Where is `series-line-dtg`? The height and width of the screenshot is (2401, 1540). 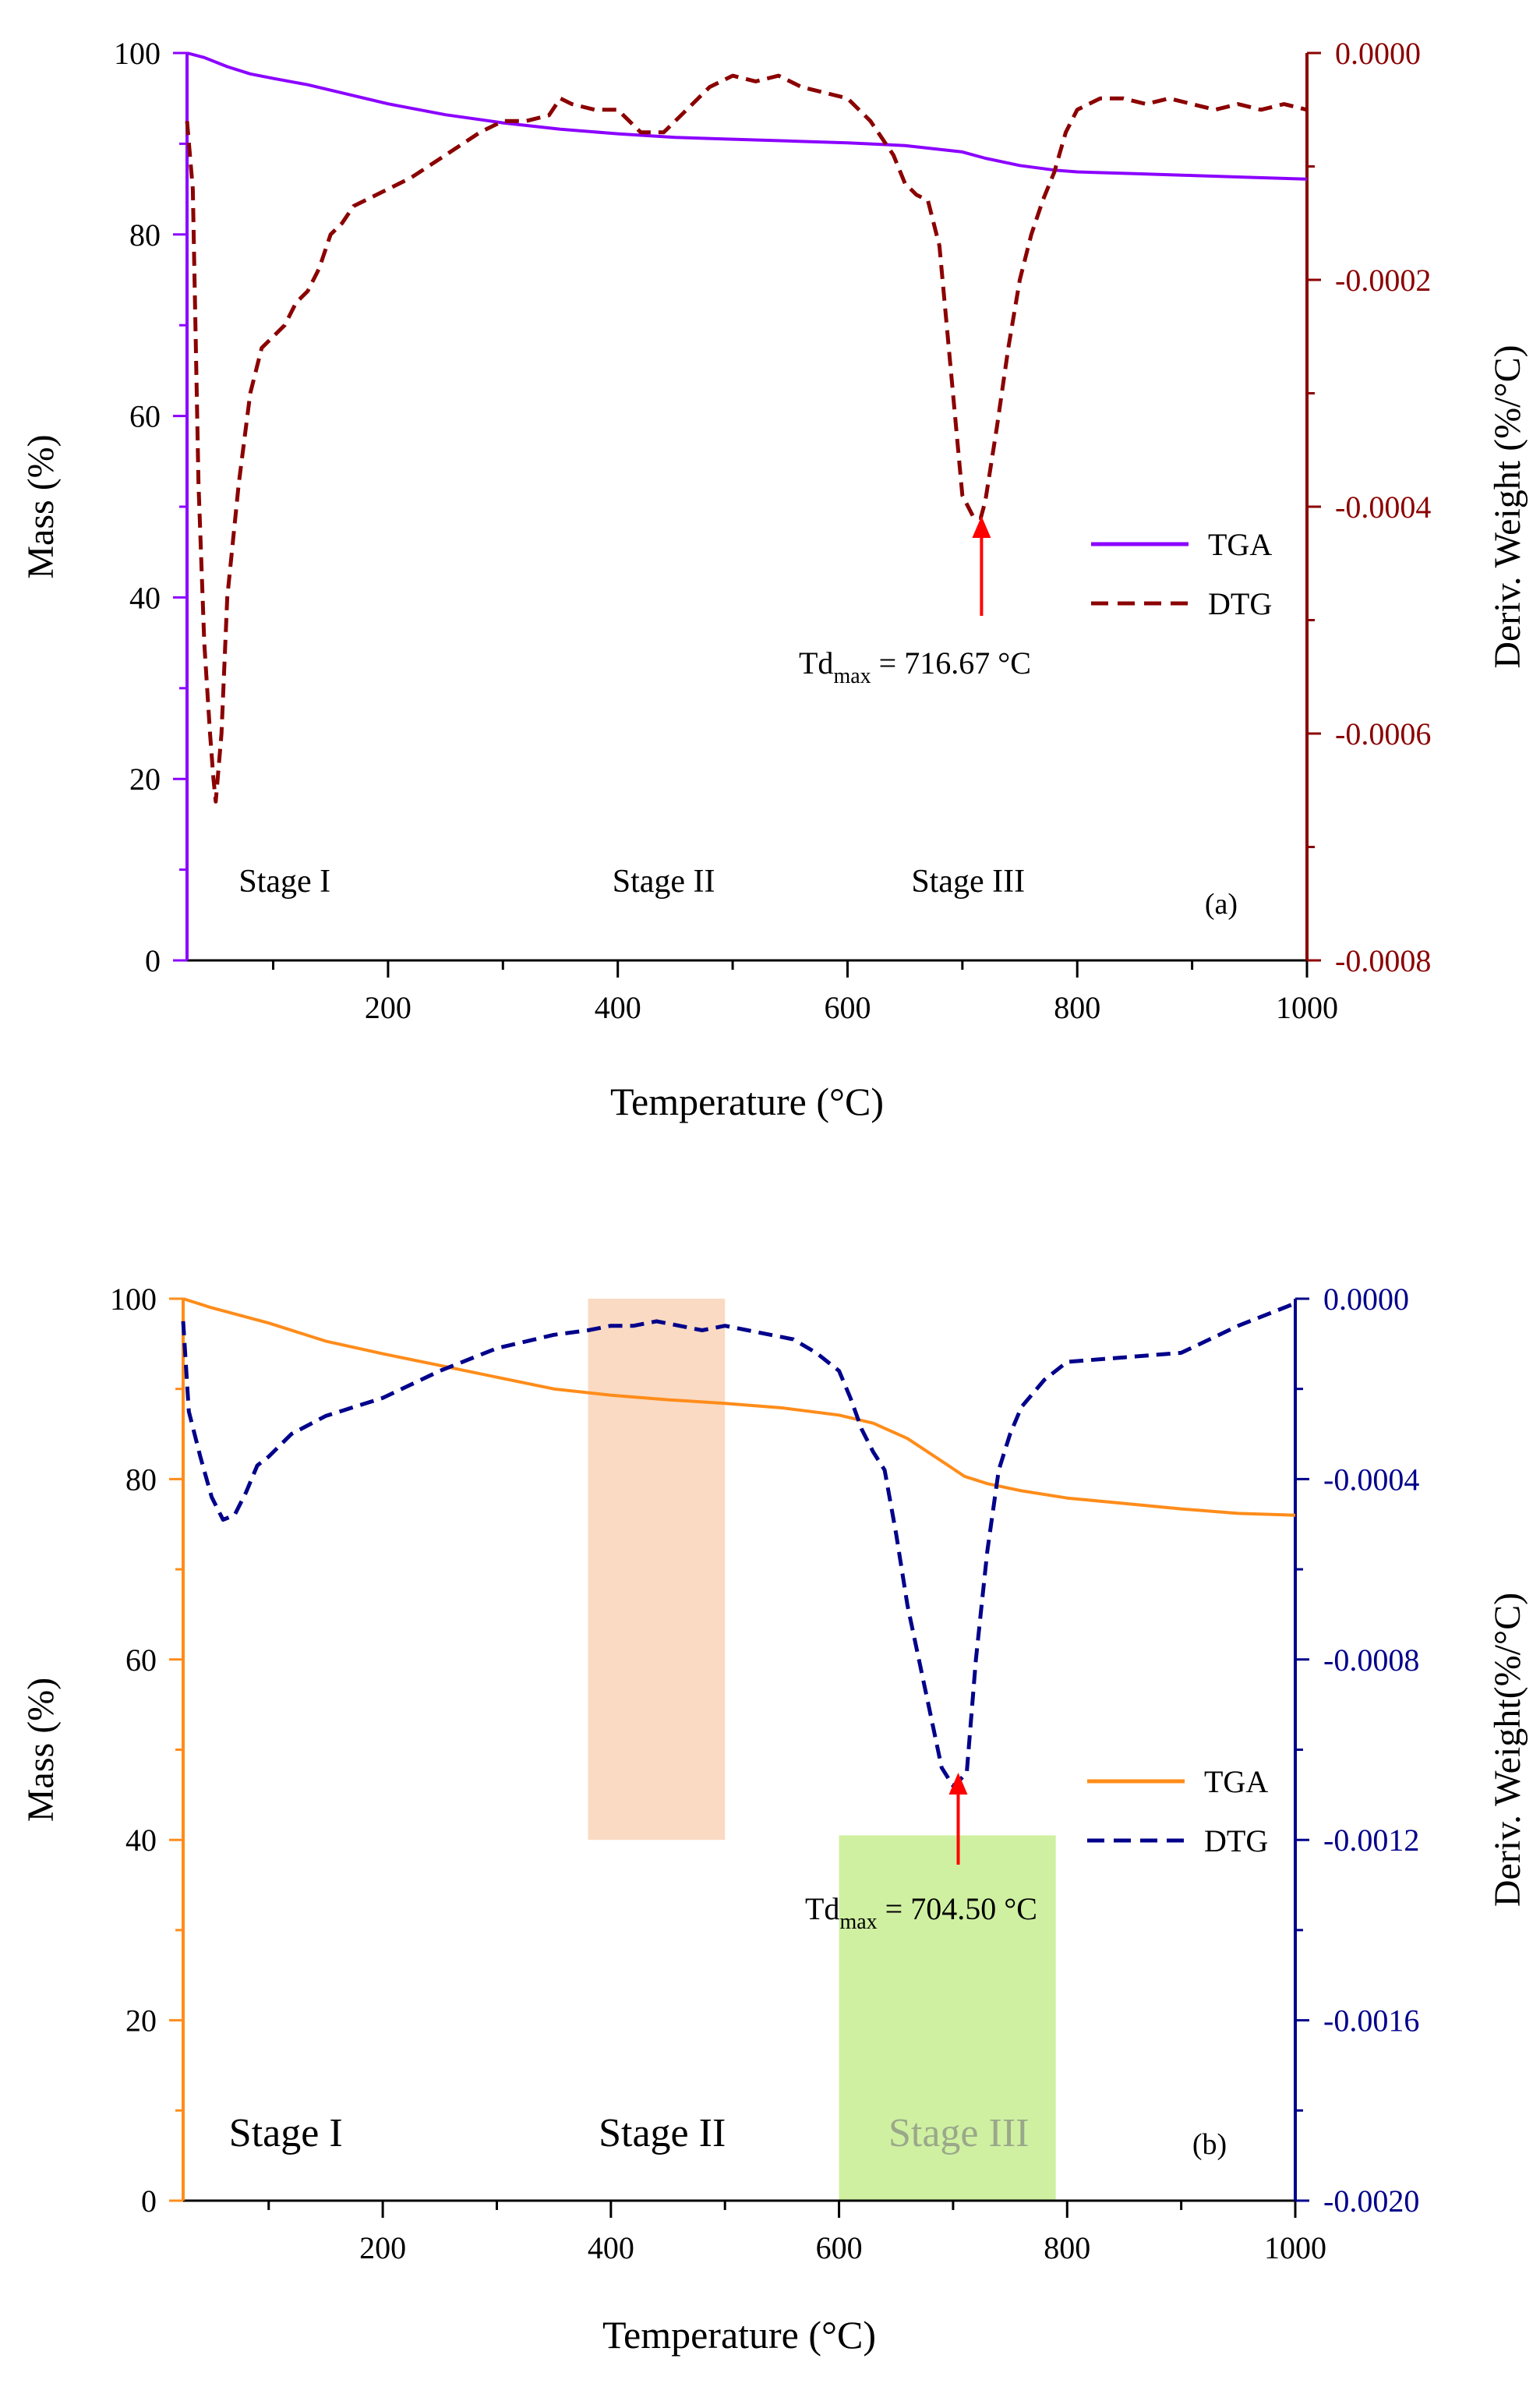 series-line-dtg is located at coordinates (738, 1544).